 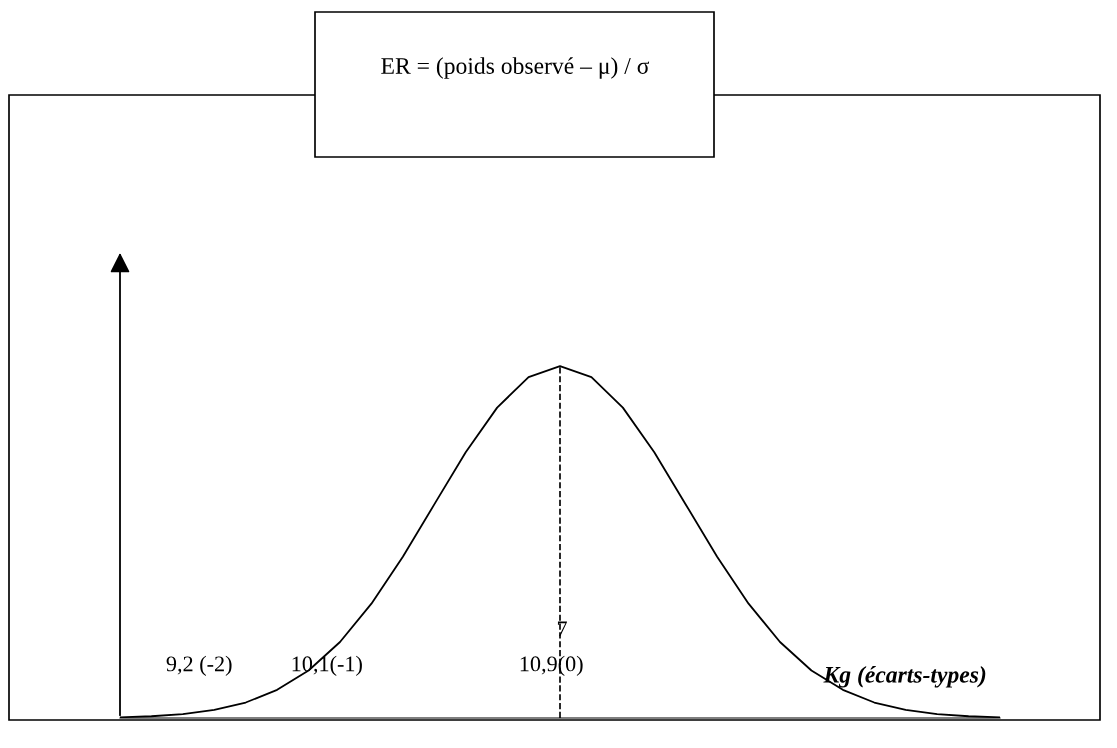 What do you see at coordinates (562, 629) in the screenshot?
I see `annotation: 7` at bounding box center [562, 629].